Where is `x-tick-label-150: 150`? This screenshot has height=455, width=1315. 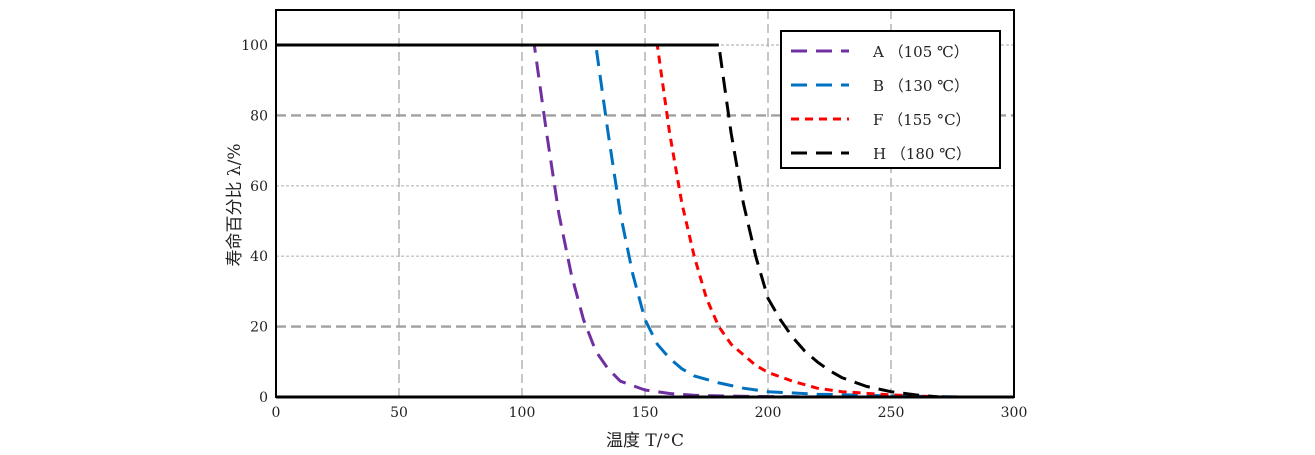
x-tick-label-150: 150 is located at coordinates (645, 413).